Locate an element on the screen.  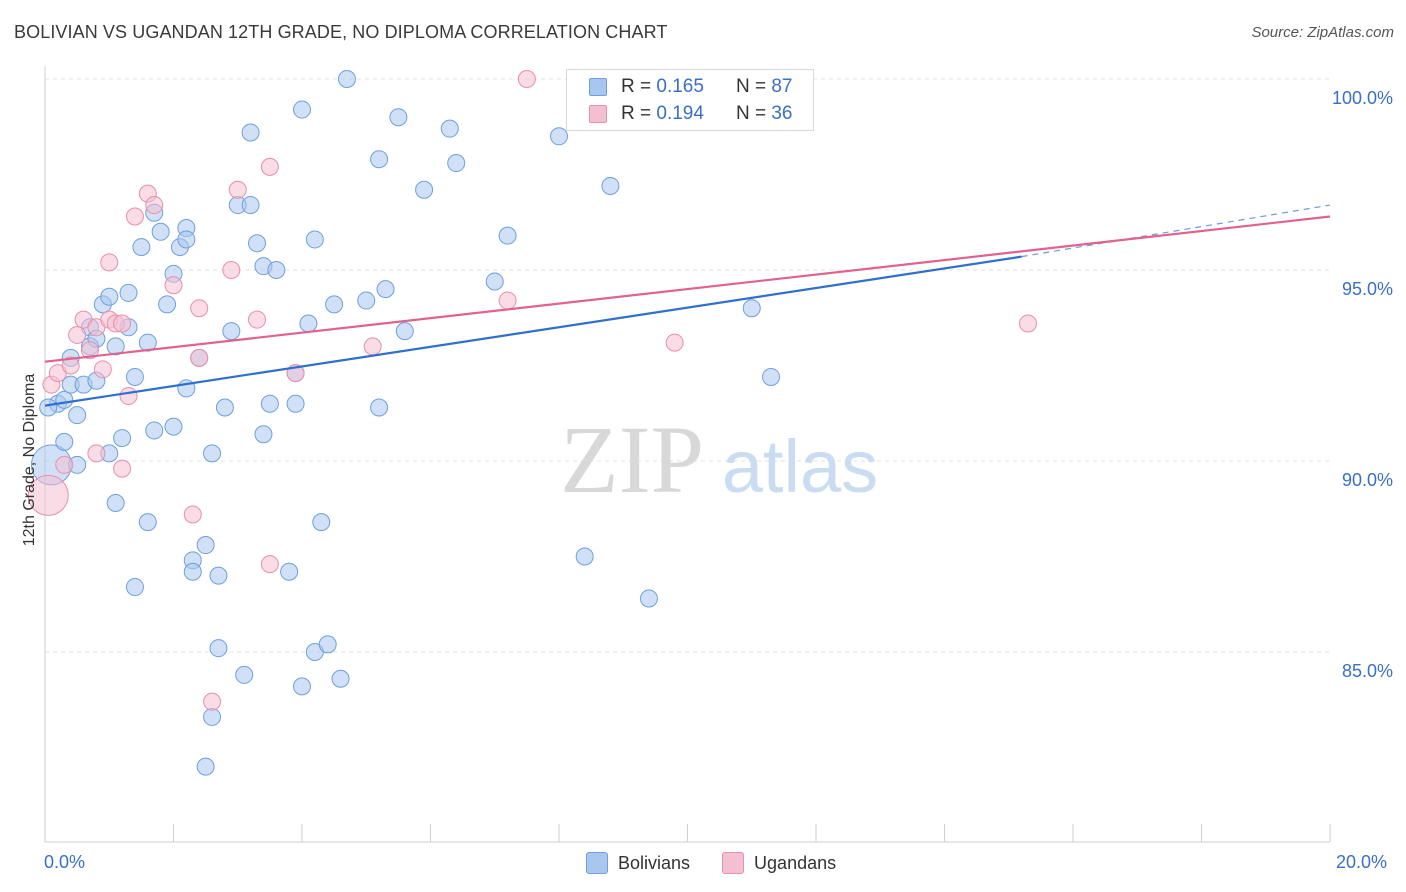
bolivian-trend-extension is located at coordinates (1176, 231).